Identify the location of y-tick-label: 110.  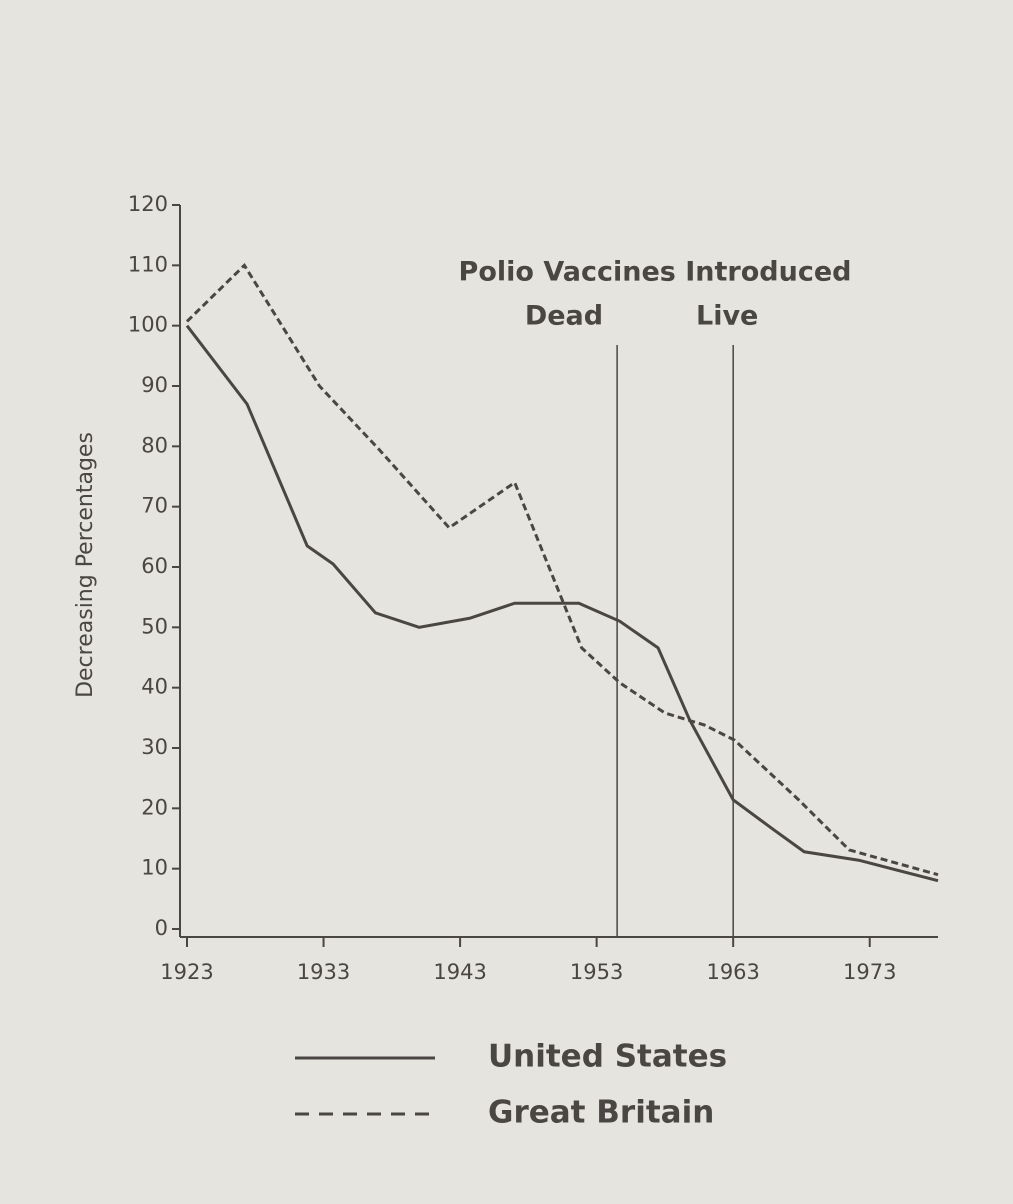
(148, 264).